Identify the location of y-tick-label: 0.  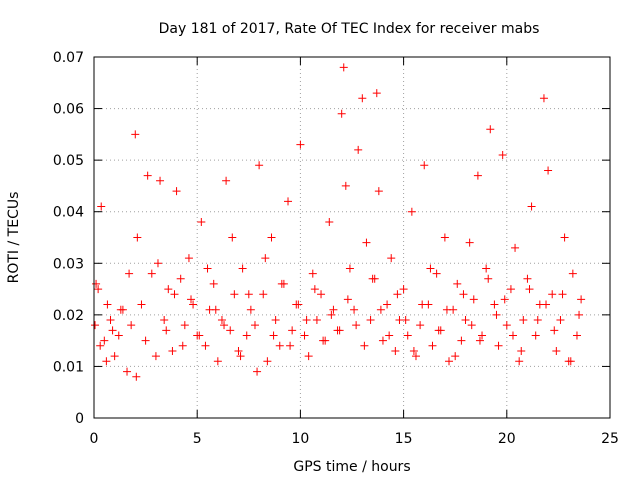
(79, 419).